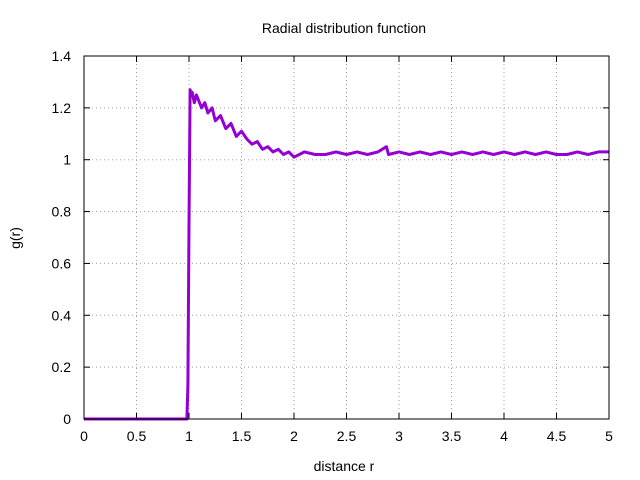 This screenshot has width=640, height=480. What do you see at coordinates (15, 238) in the screenshot?
I see `y-axis-label: g(r)` at bounding box center [15, 238].